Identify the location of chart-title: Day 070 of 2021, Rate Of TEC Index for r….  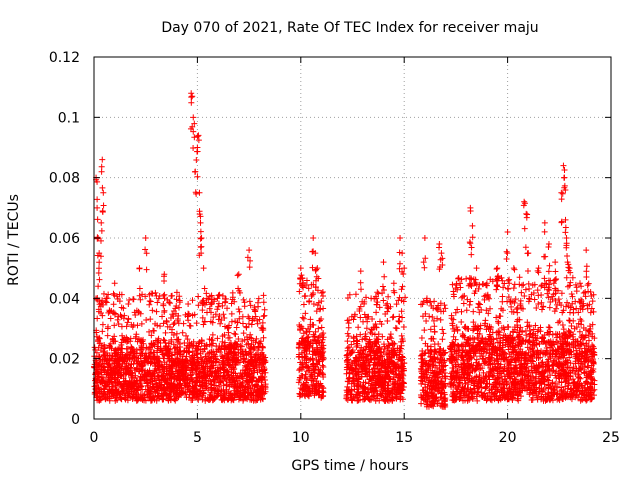
(349, 28).